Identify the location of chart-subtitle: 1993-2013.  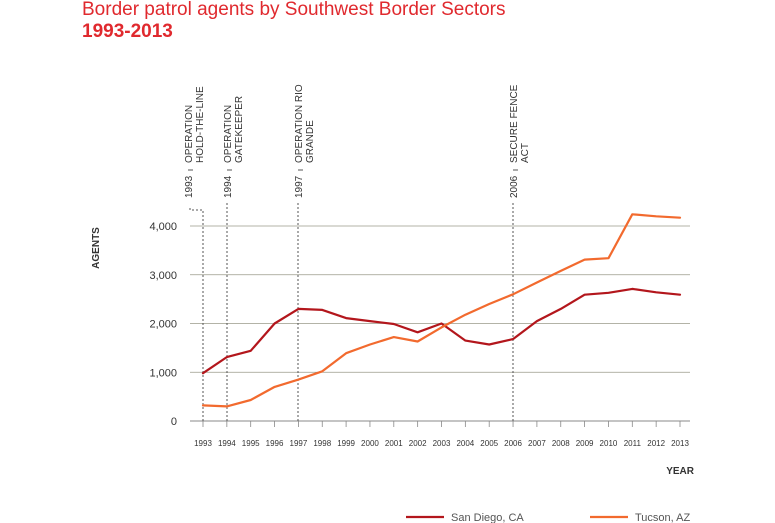
(127, 31).